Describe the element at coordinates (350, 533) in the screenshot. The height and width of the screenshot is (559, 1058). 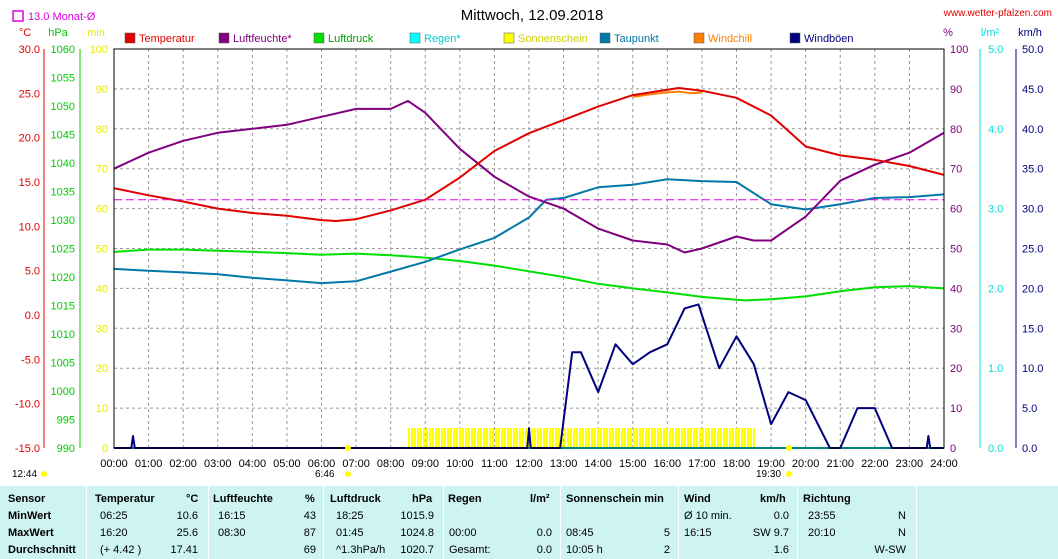
I see `stat-ld-time: 01:45` at that location.